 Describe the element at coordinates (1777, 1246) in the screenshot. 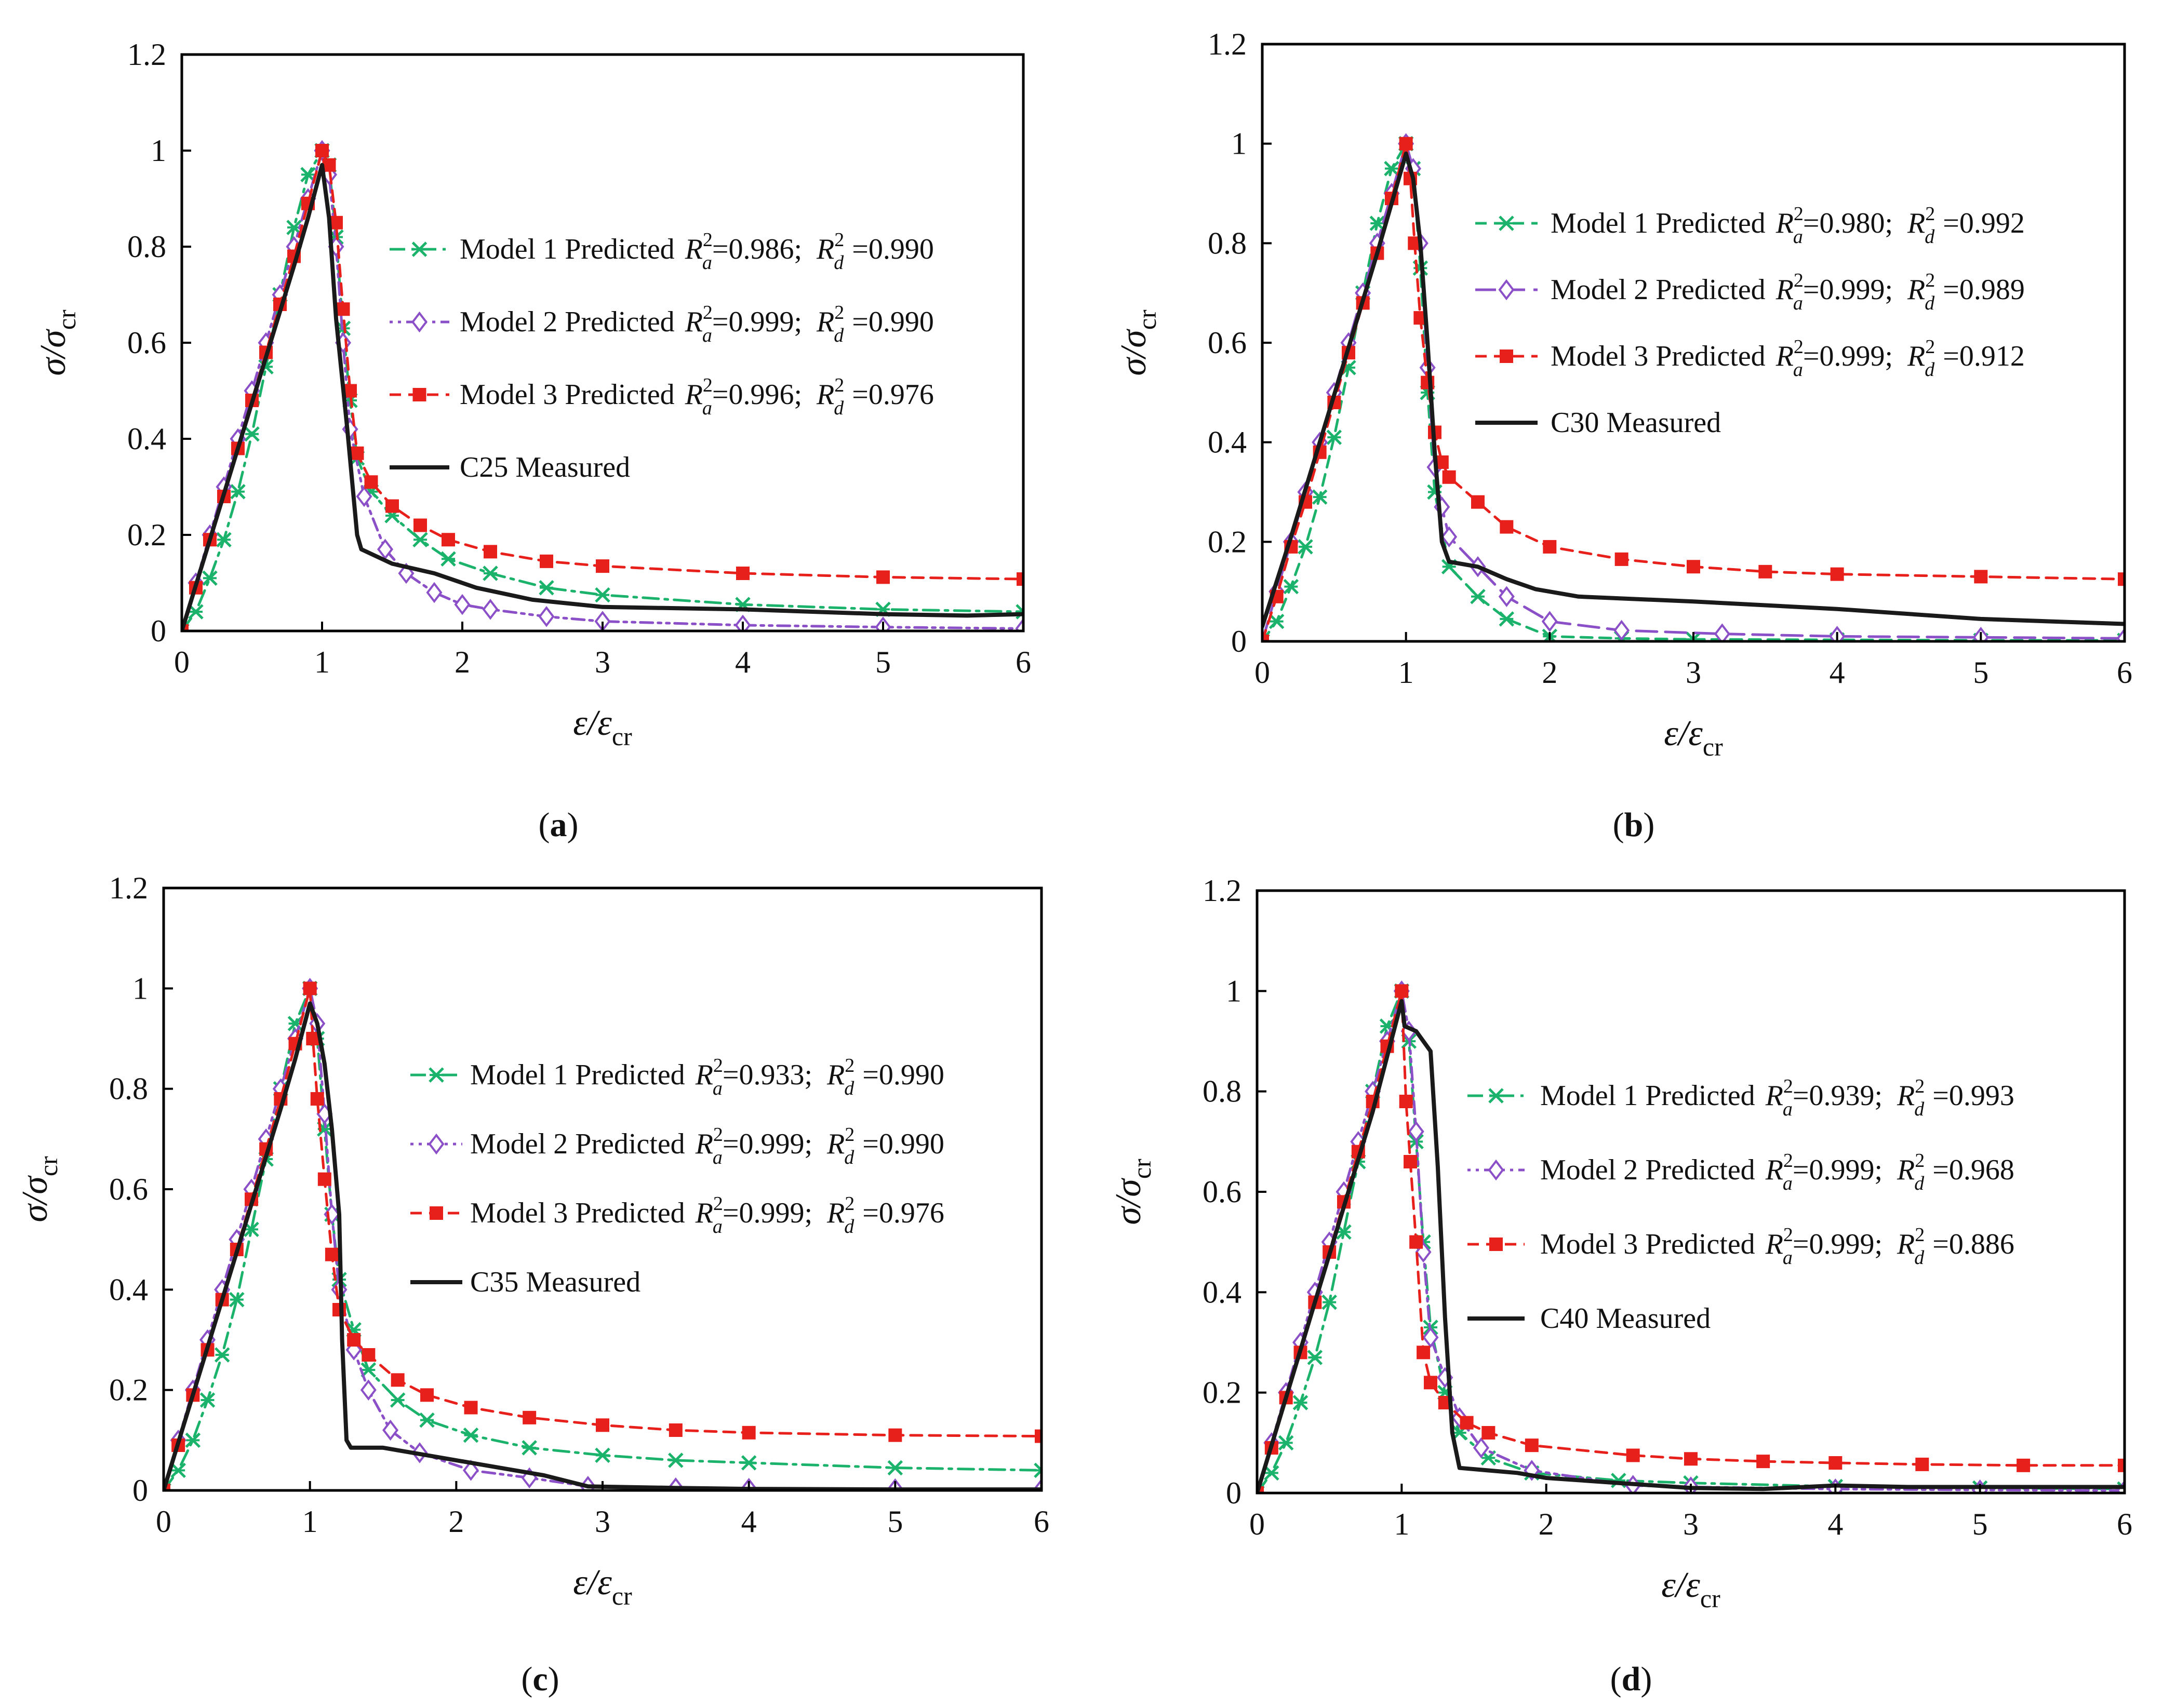

I see `legend-label: Model 3 Predicted R2 a=0.999; R2 d =0.886` at that location.